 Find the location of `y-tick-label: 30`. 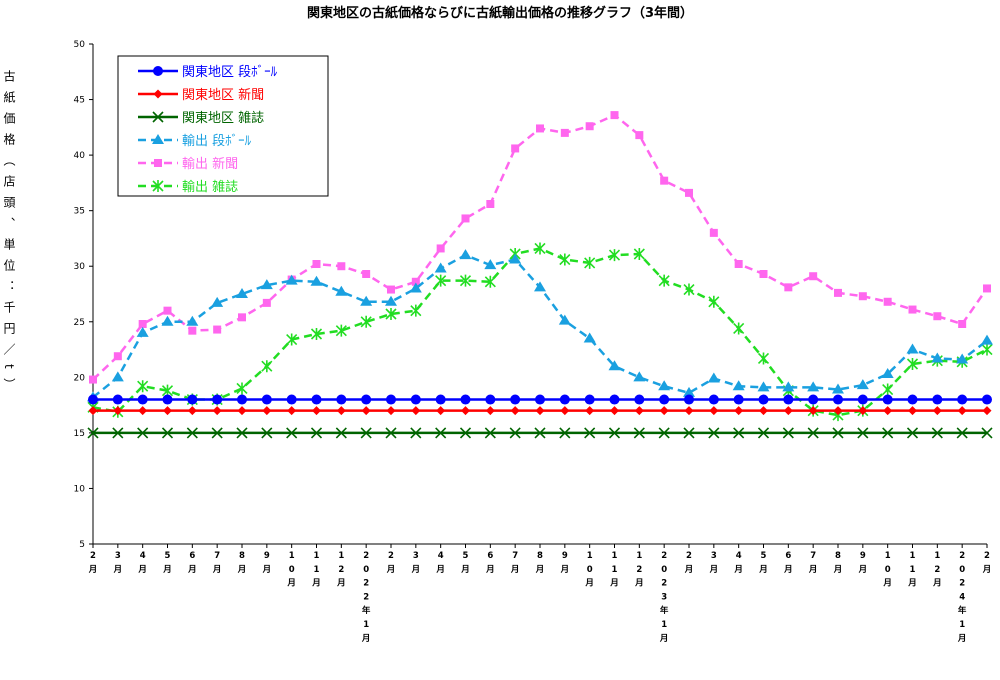

y-tick-label: 30 is located at coordinates (80, 267).